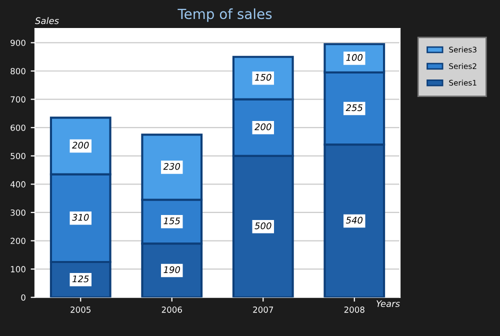 This screenshot has height=336, width=500. What do you see at coordinates (263, 226) in the screenshot?
I see `data-label: 500` at bounding box center [263, 226].